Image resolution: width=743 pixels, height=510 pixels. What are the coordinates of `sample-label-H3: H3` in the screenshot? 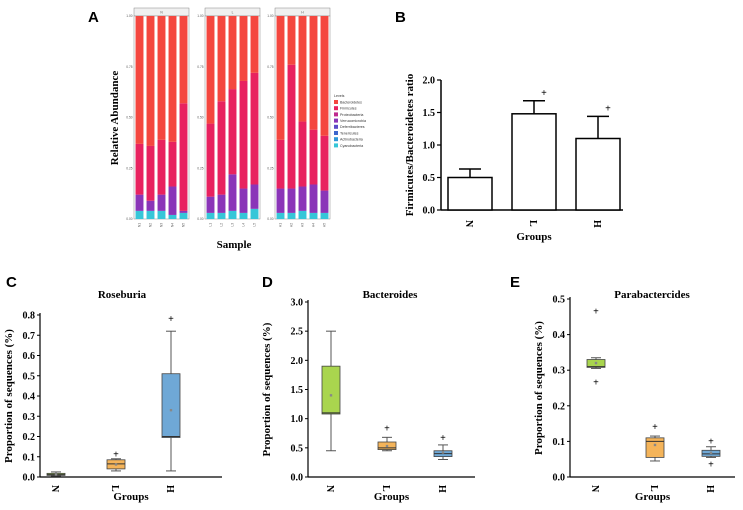 It's located at (303, 225).